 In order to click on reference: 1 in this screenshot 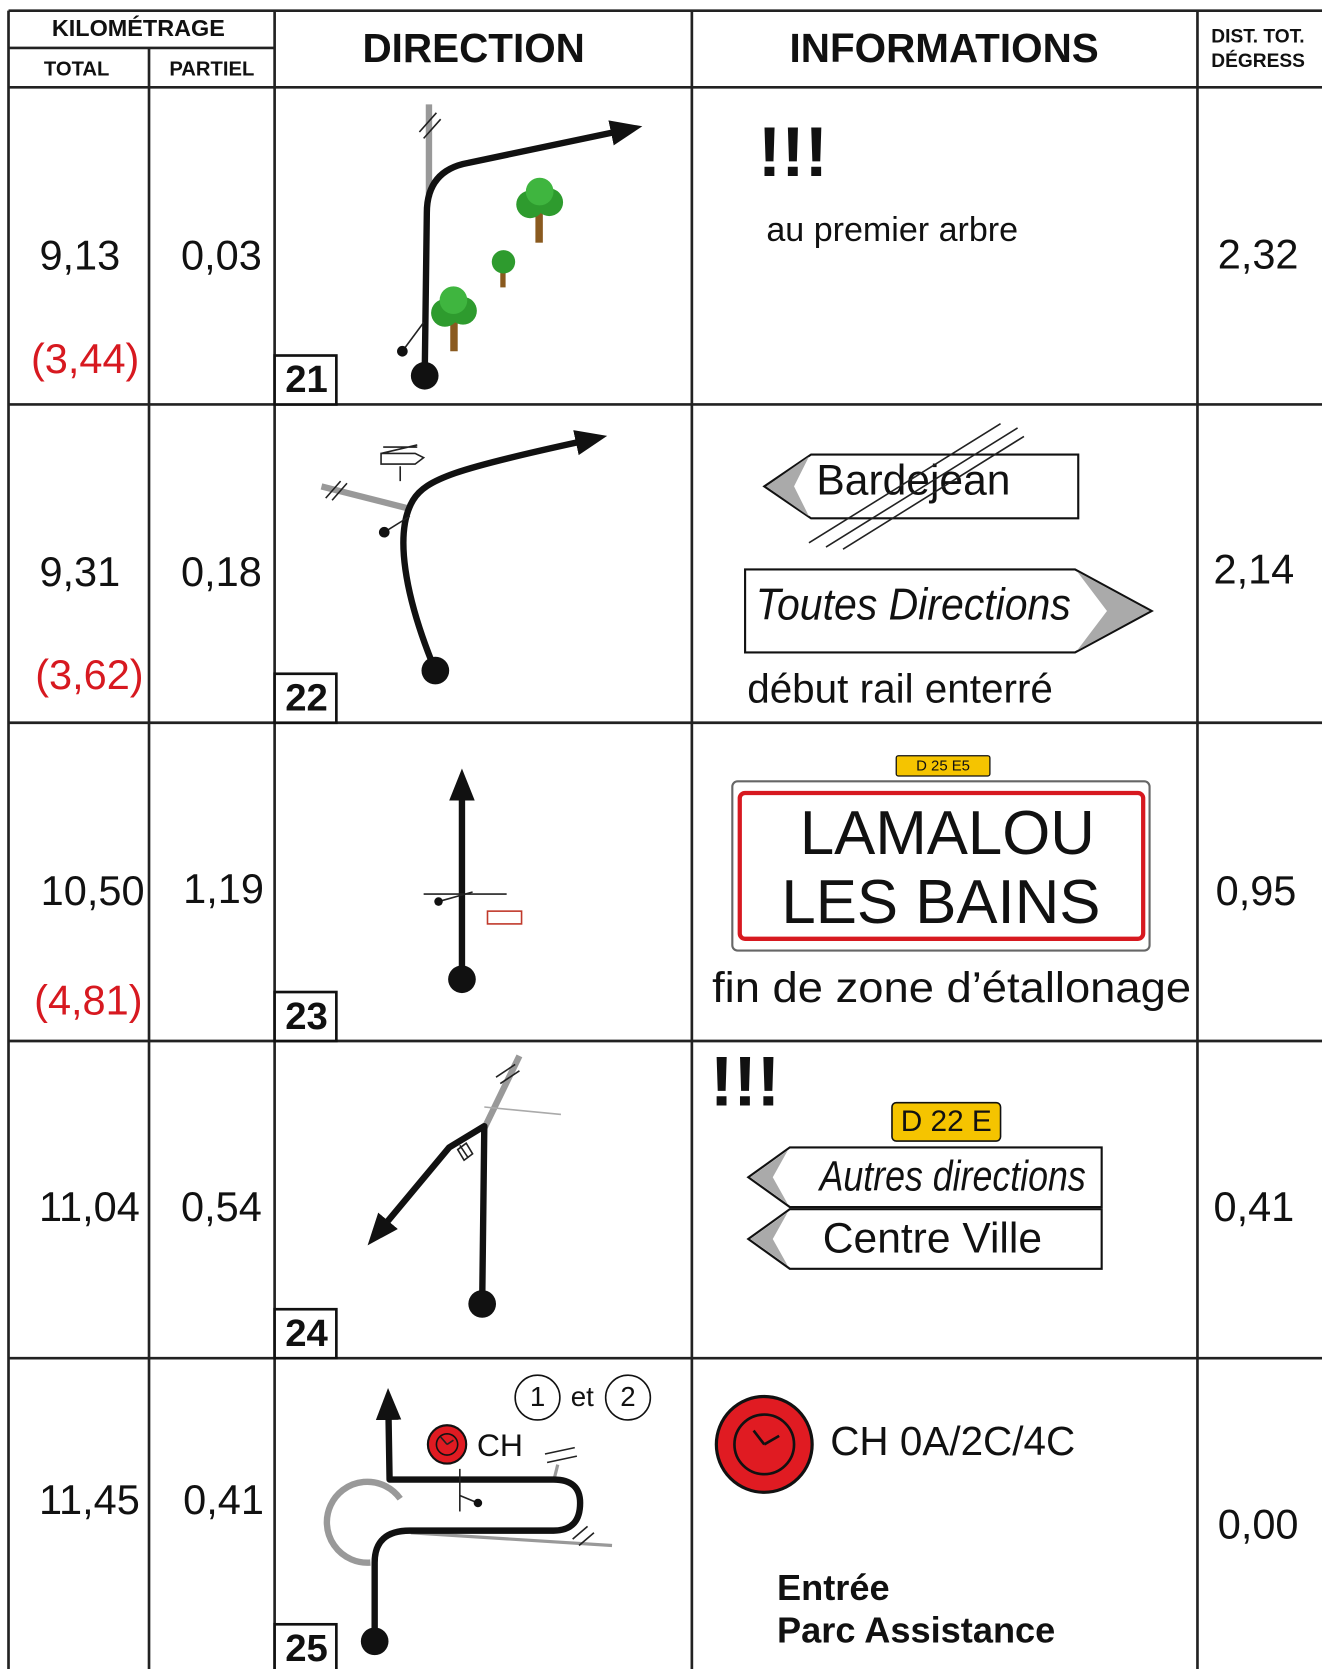, I will do `click(537, 1396)`.